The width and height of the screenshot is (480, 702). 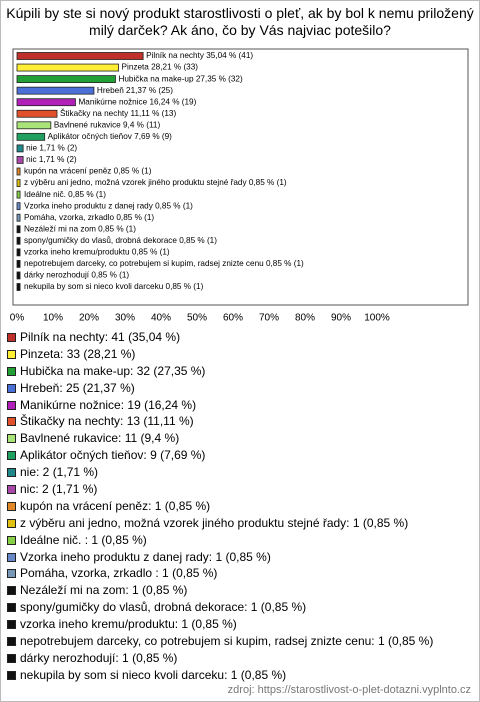 I want to click on bar-label: Nezáleží mi na zom 0,85 % (1), so click(x=80, y=228).